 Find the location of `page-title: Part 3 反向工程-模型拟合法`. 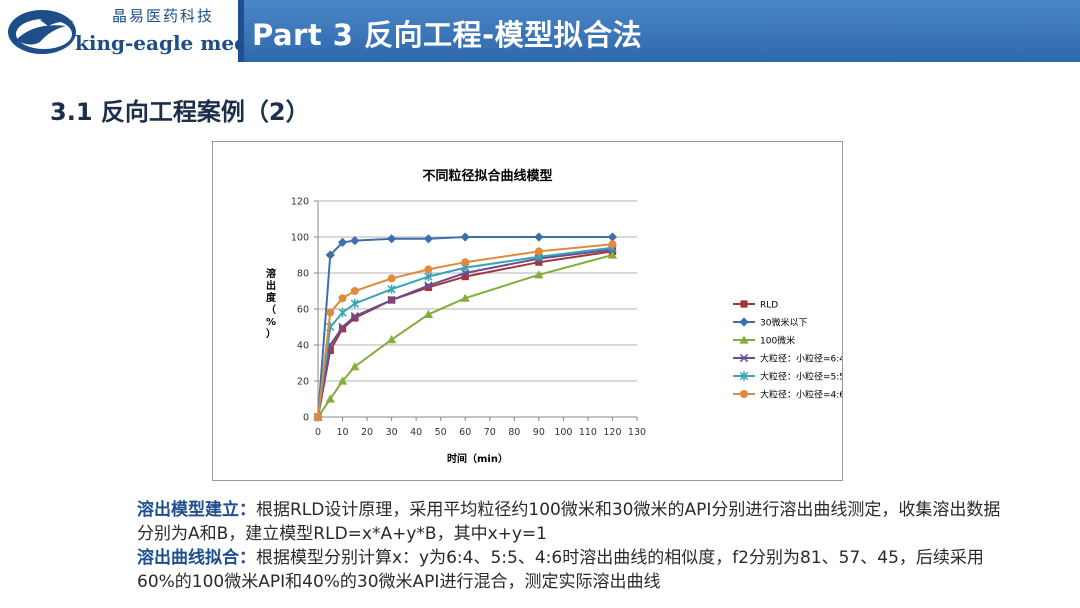

page-title: Part 3 反向工程-模型拟合法 is located at coordinates (447, 35).